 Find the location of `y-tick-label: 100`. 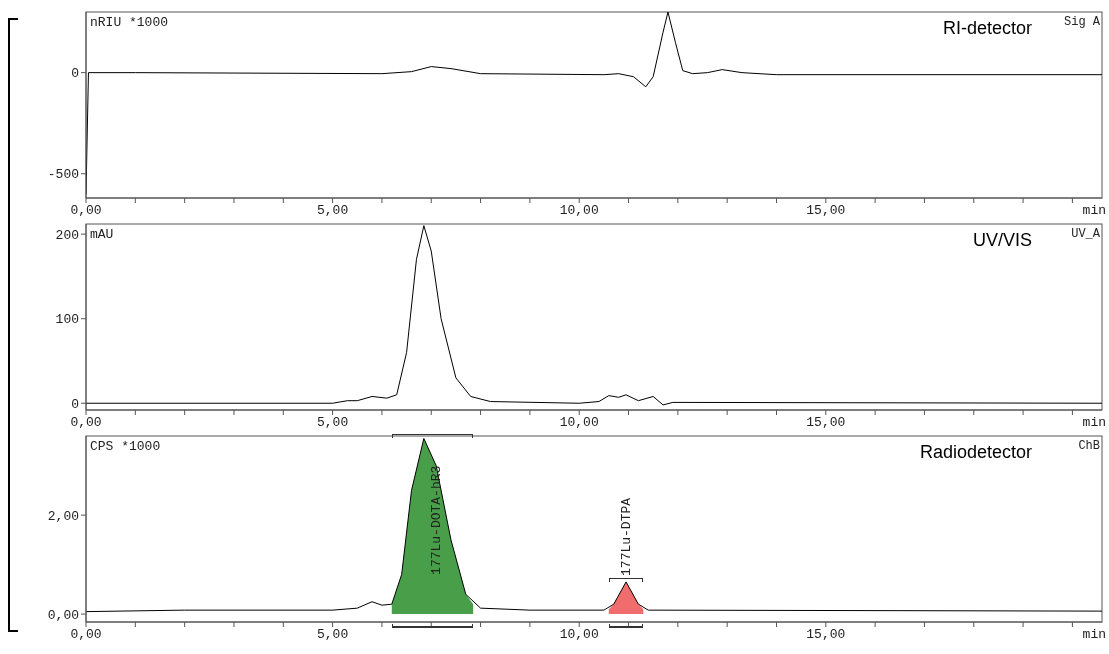

y-tick-label: 100 is located at coordinates (67, 320).